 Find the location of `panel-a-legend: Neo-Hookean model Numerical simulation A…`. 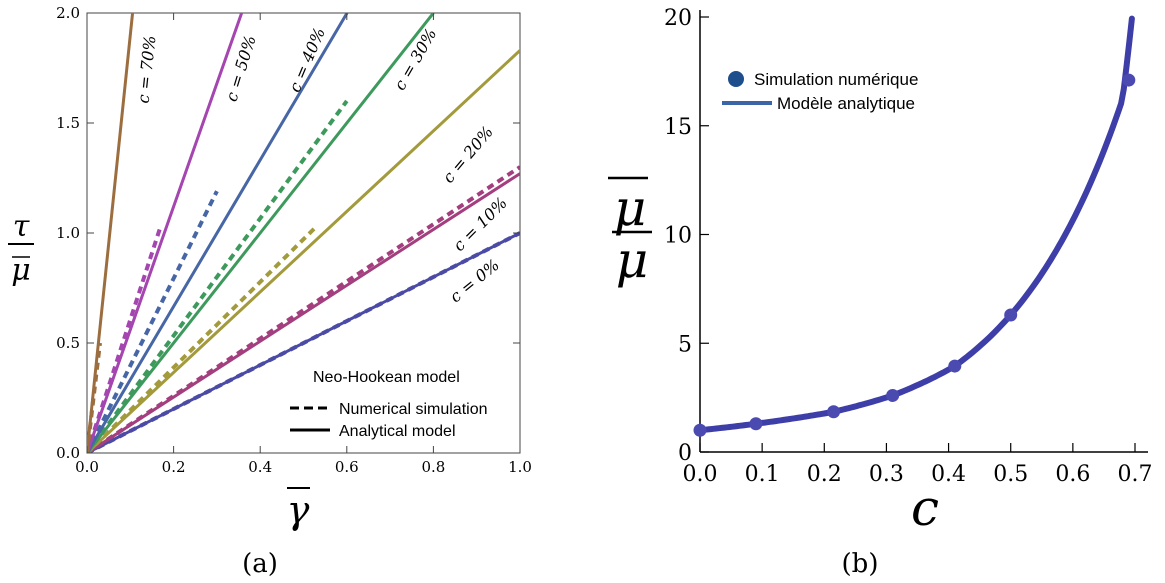

panel-a-legend: Neo-Hookean model Numerical simulation A… is located at coordinates (389, 404).